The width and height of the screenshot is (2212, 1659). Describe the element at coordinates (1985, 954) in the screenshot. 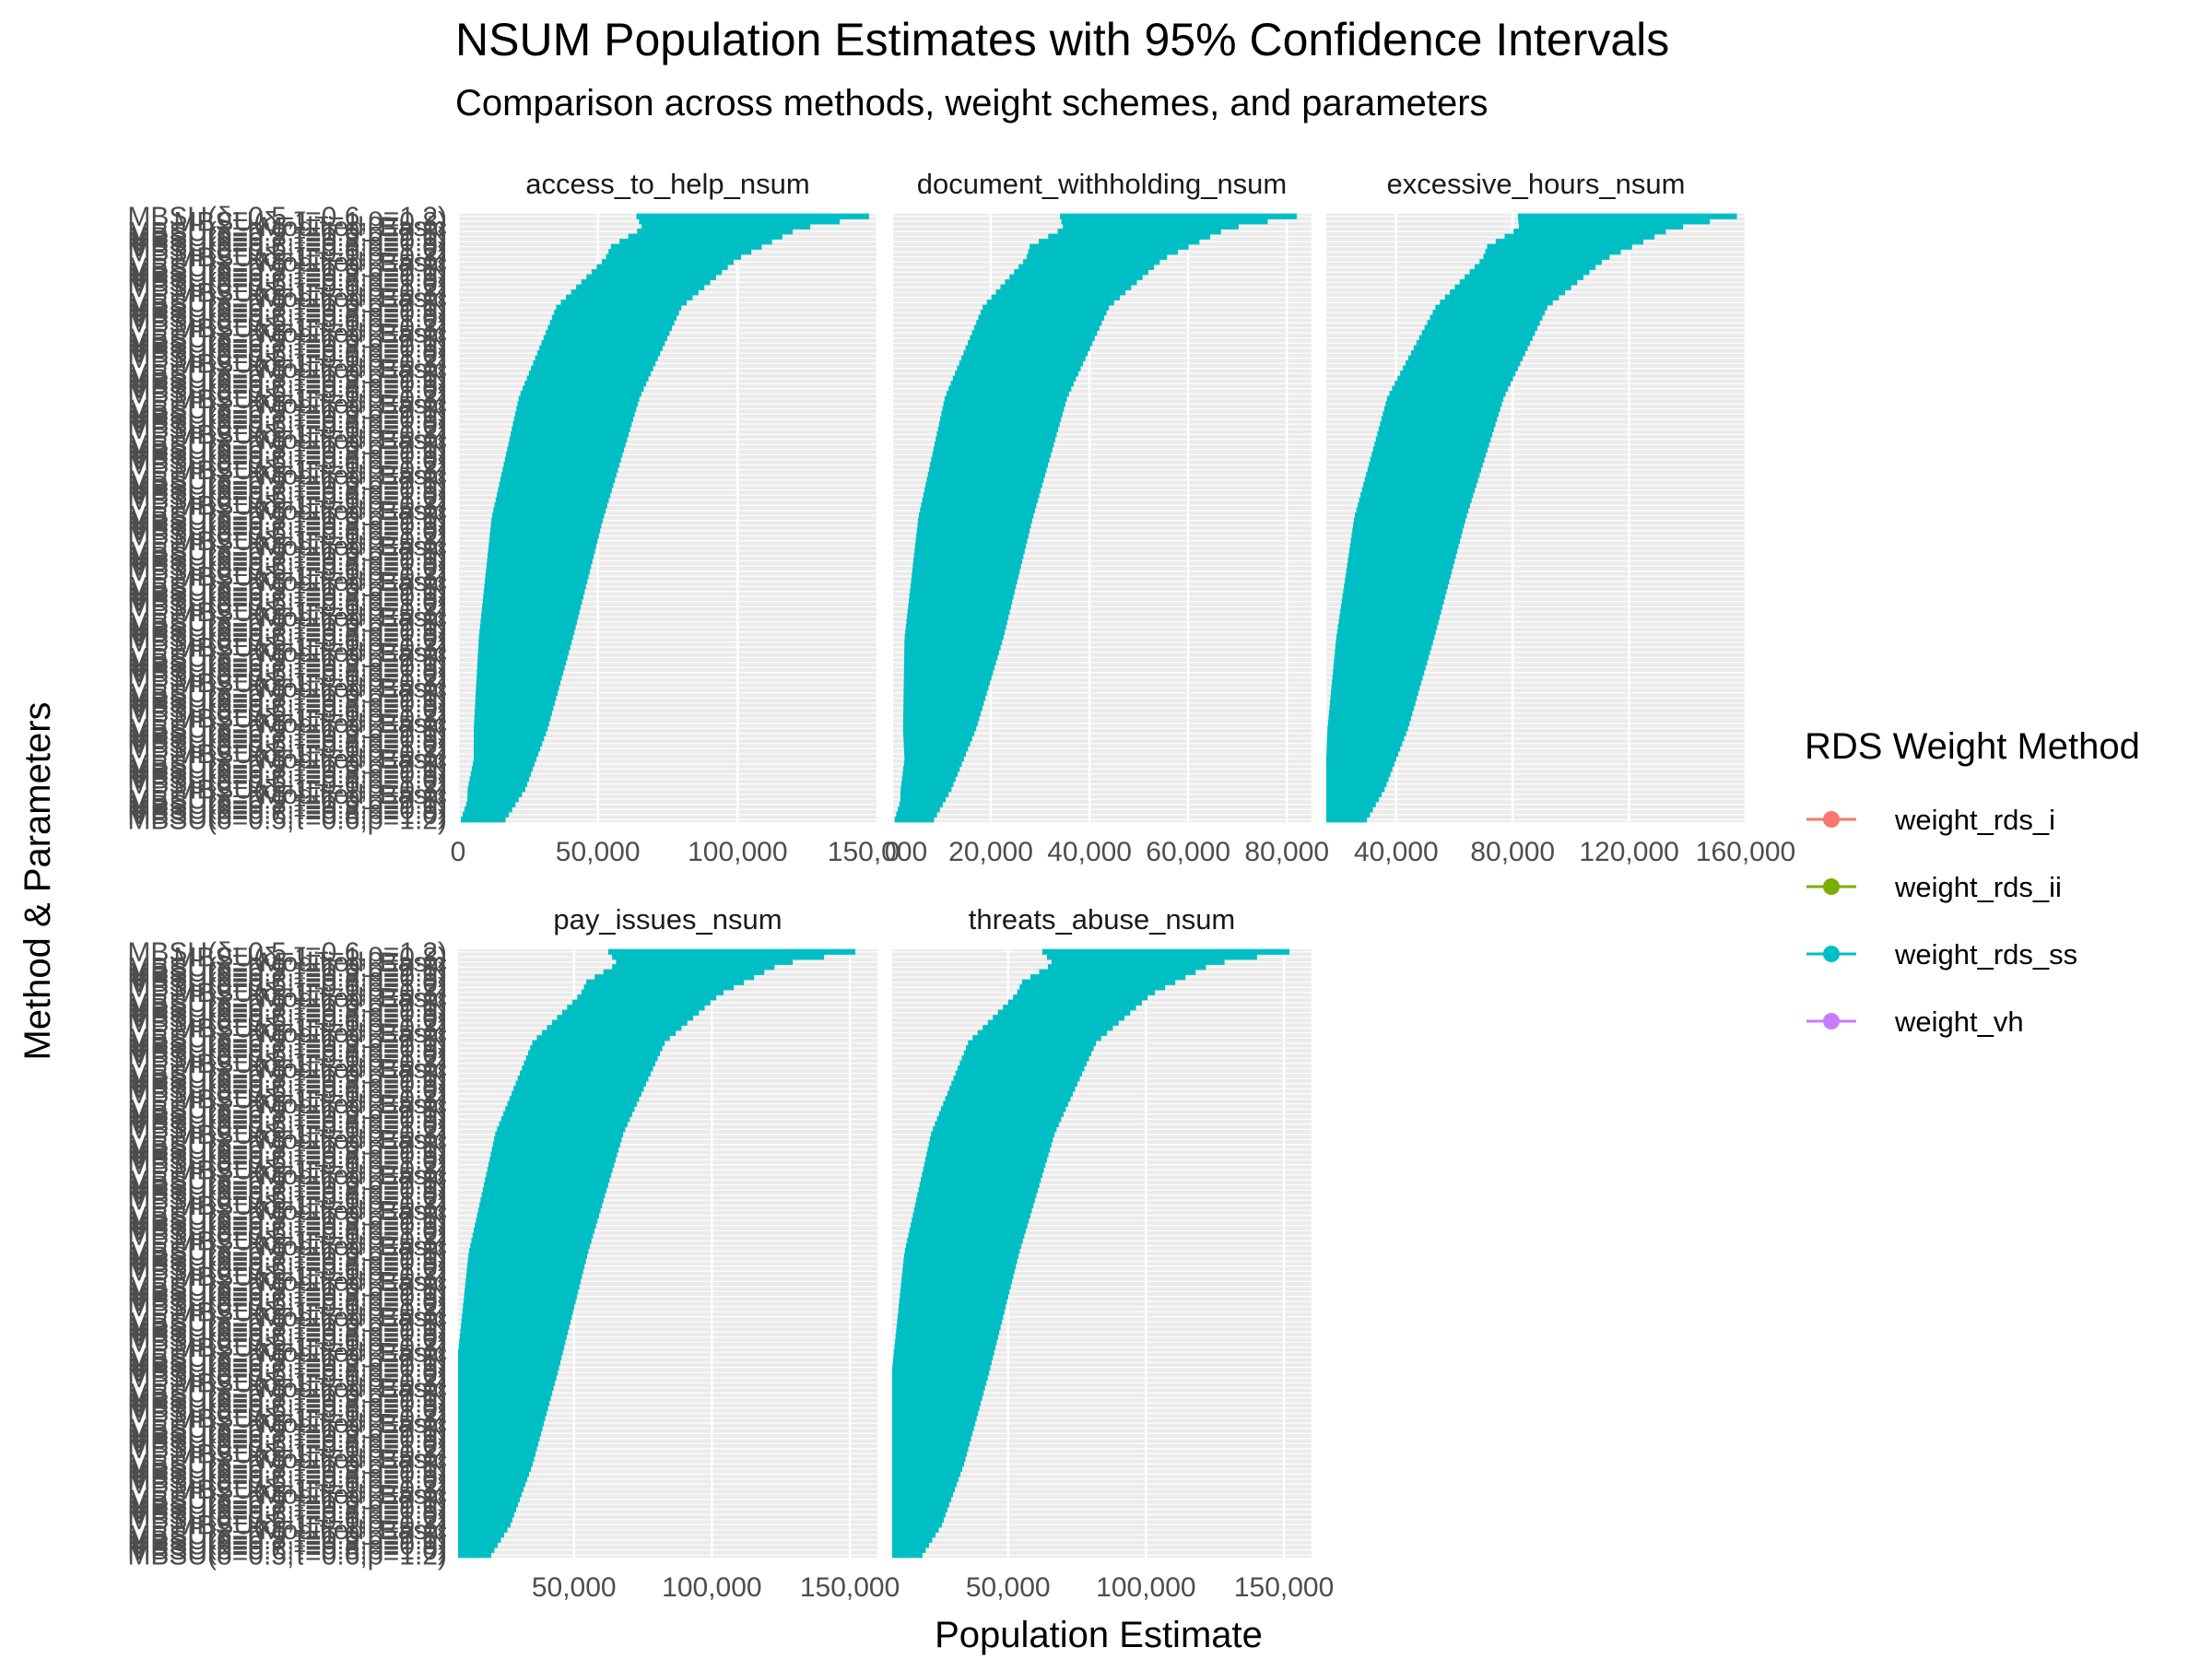

I see `legend-label: weight_rds_ss` at that location.